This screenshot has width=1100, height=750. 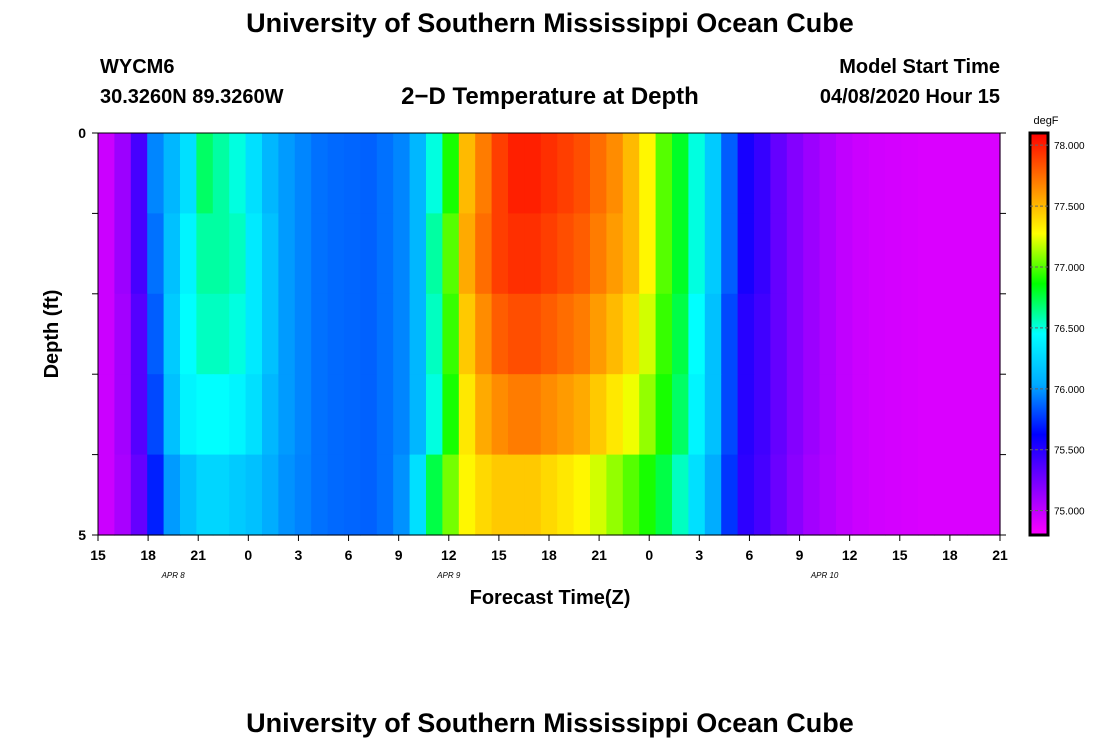 What do you see at coordinates (1069, 390) in the screenshot?
I see `colorbar-tick-label: 76.000` at bounding box center [1069, 390].